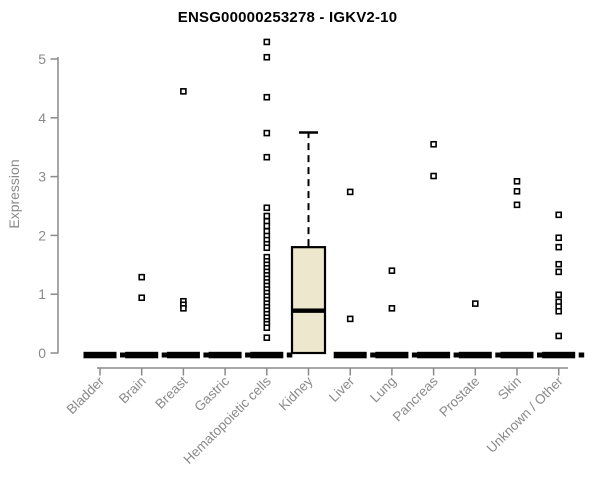 The height and width of the screenshot is (500, 600). Describe the element at coordinates (42, 353) in the screenshot. I see `y-tick-label: 0` at that location.